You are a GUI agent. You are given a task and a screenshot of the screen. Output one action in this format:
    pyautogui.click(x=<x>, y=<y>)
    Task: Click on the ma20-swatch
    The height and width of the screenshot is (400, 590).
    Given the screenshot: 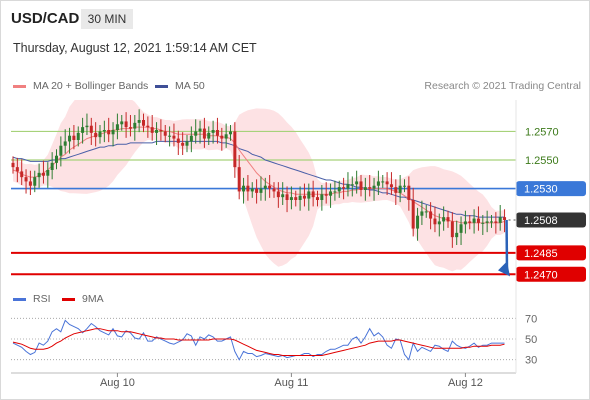 What is the action you would take?
    pyautogui.click(x=19, y=86)
    